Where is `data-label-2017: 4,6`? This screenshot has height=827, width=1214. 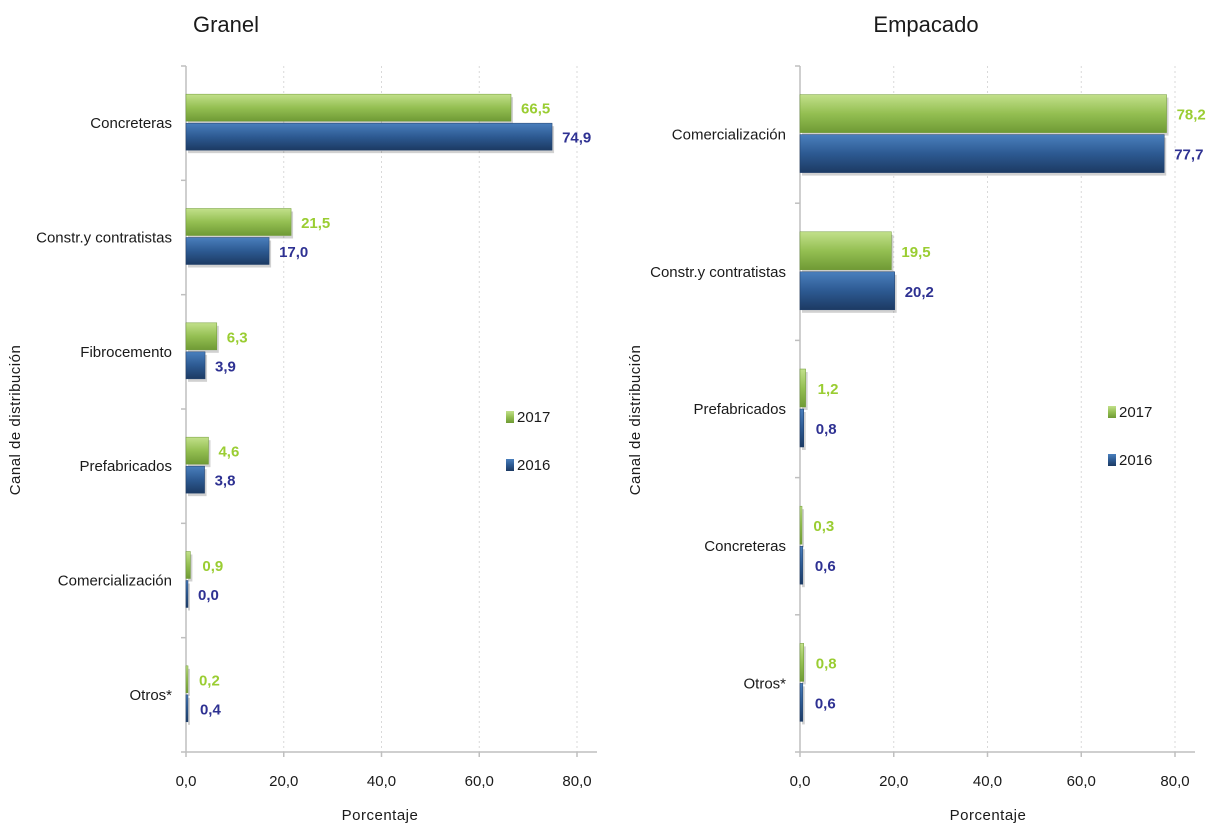
data-label-2017: 4,6 is located at coordinates (228, 452).